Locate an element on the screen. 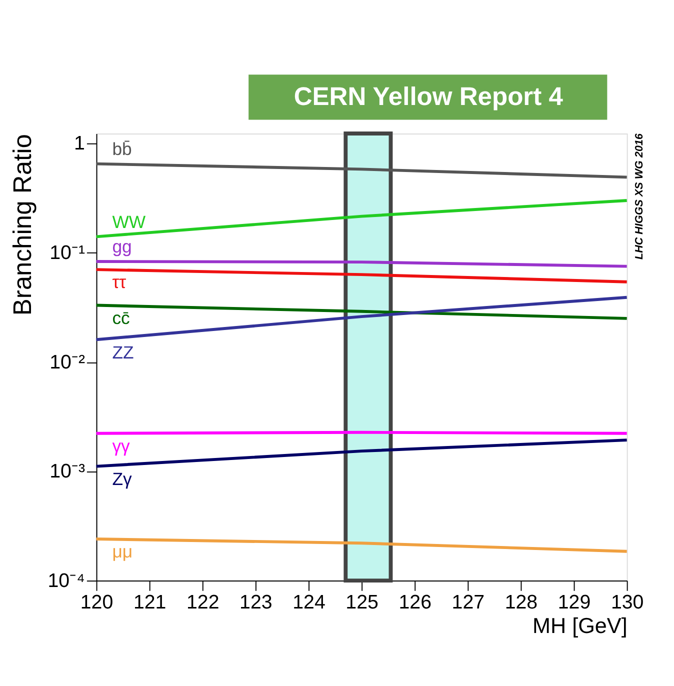  x-axis-title: MH [GeV] is located at coordinates (580, 625).